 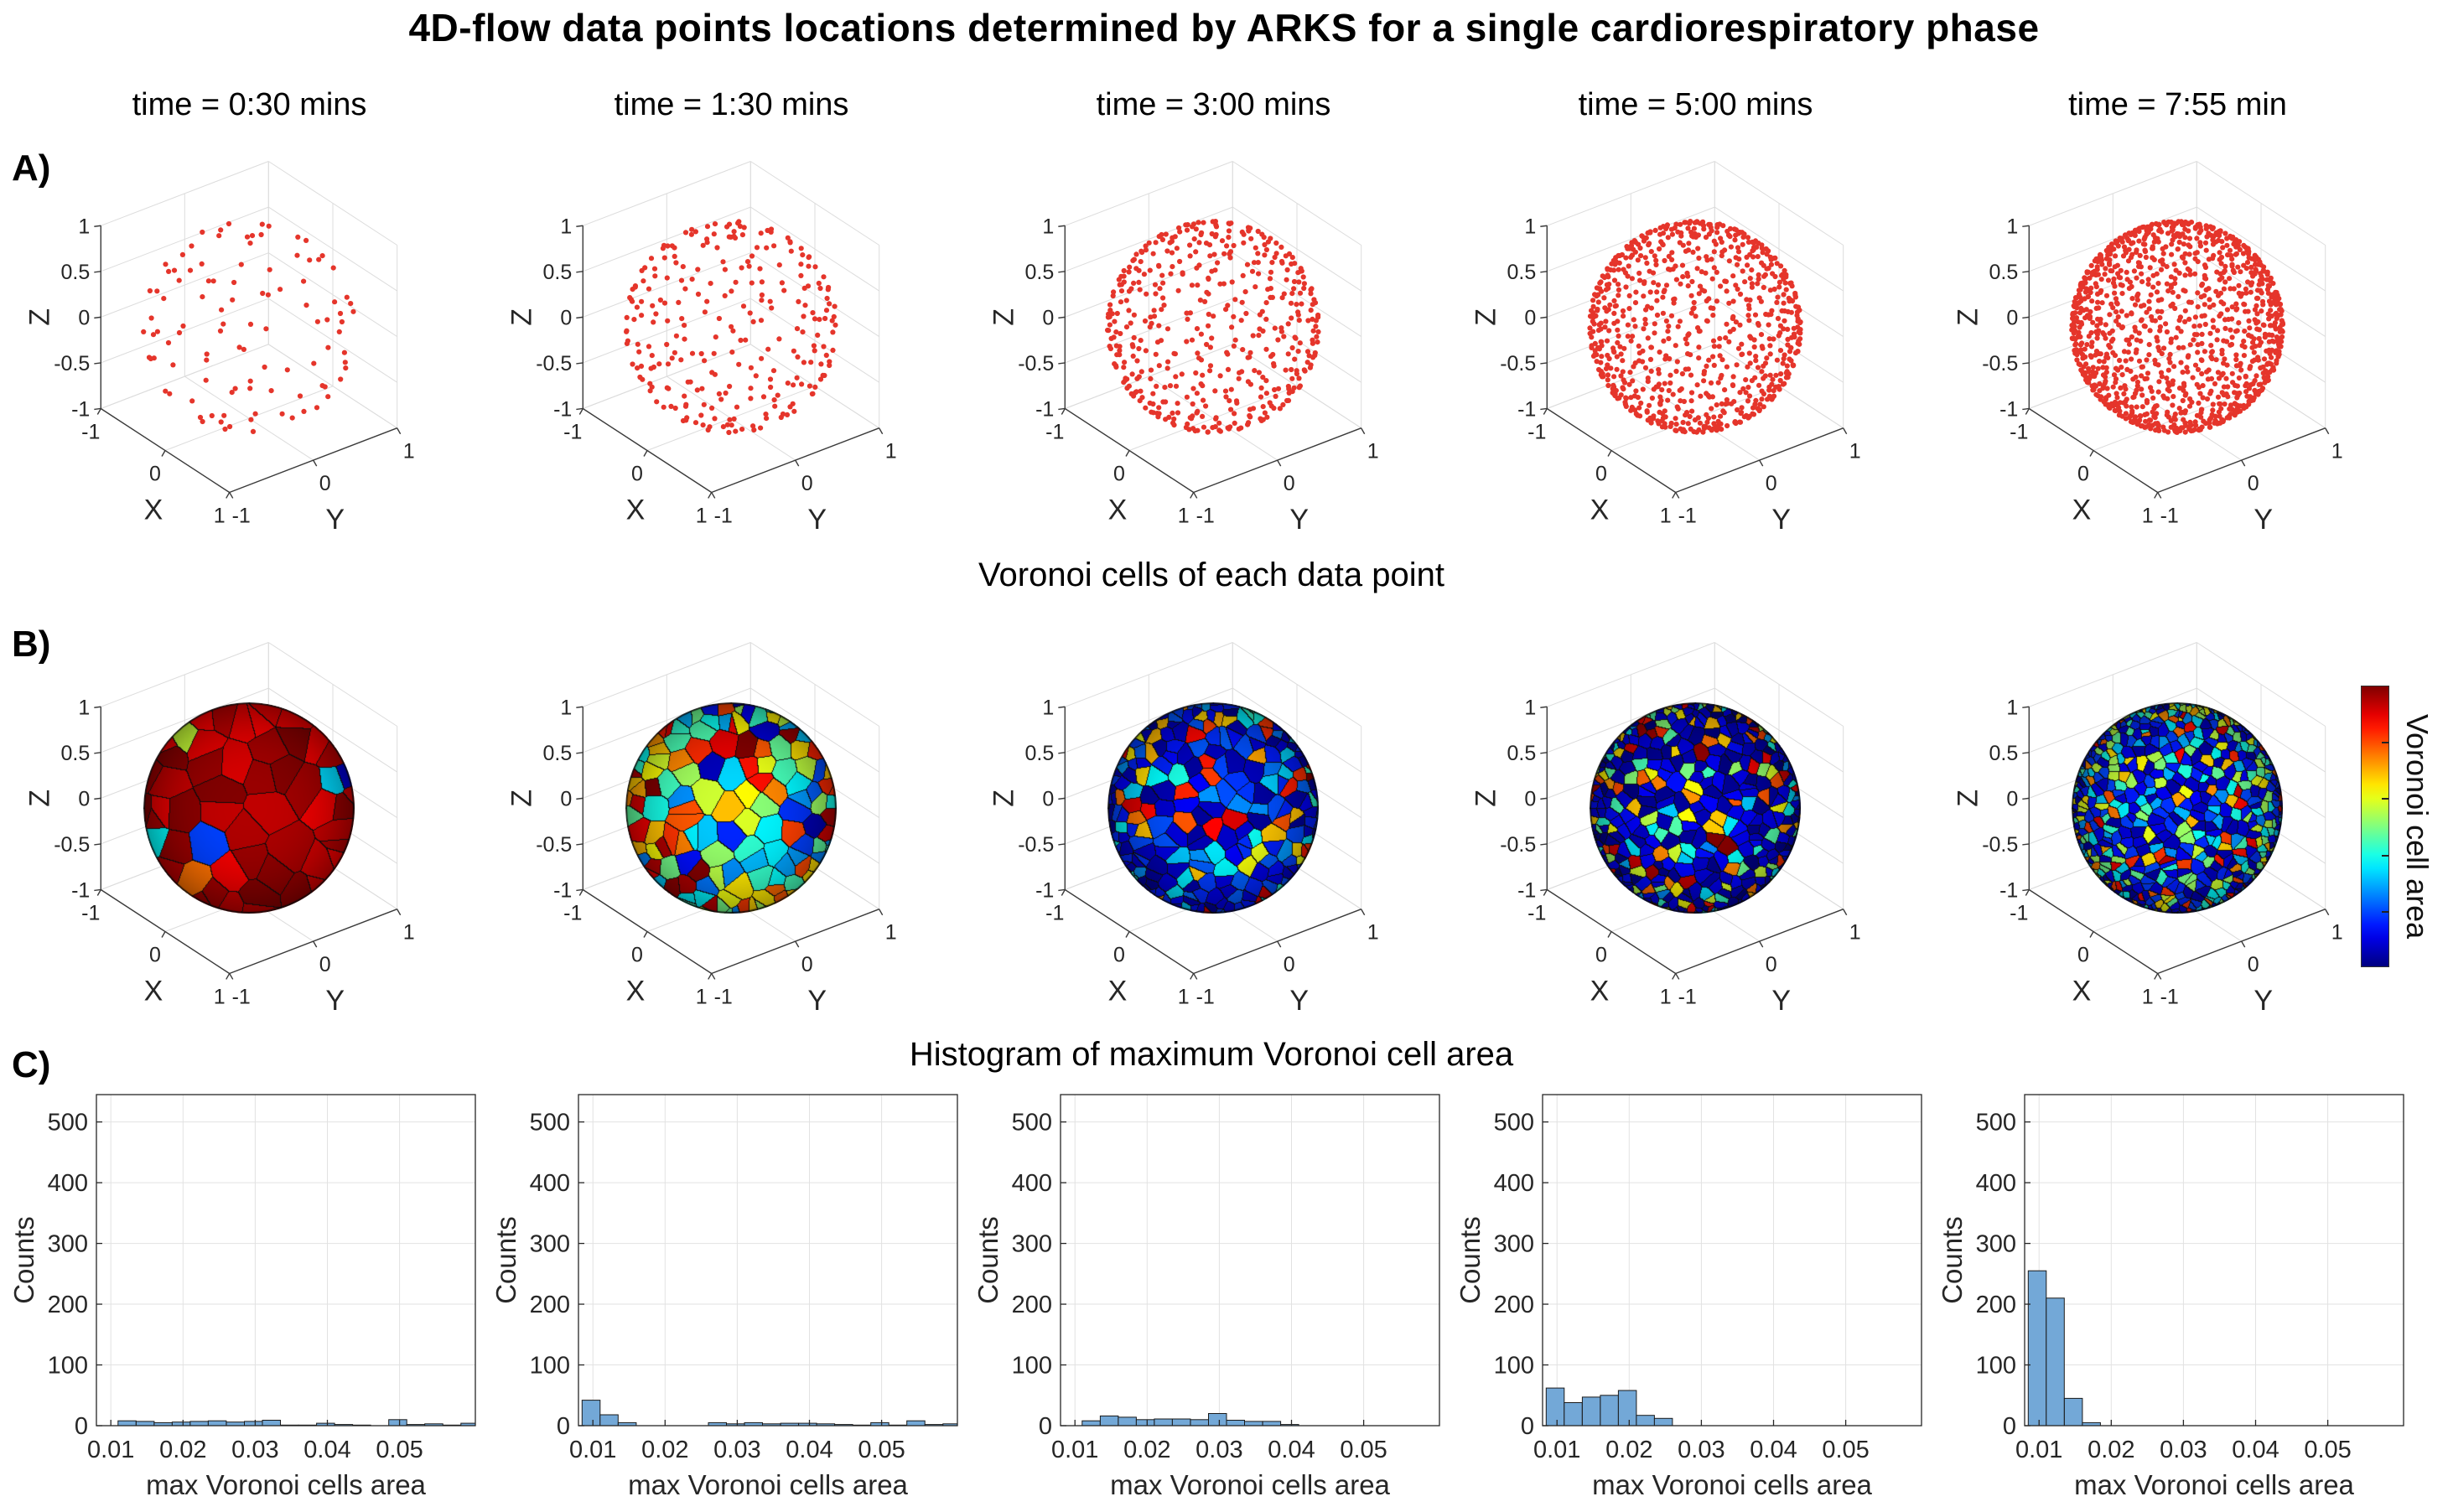 I want to click on time-label-2: time = 3:00 mins, so click(x=1213, y=104).